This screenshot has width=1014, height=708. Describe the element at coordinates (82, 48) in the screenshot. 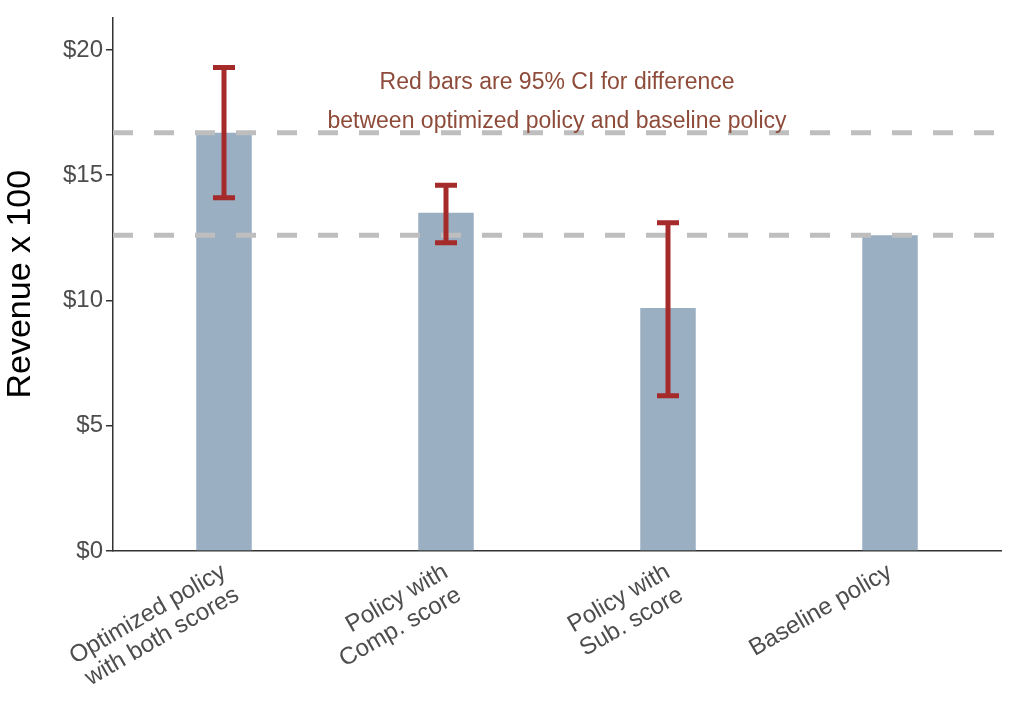

I see `y-tick-label: $20` at that location.